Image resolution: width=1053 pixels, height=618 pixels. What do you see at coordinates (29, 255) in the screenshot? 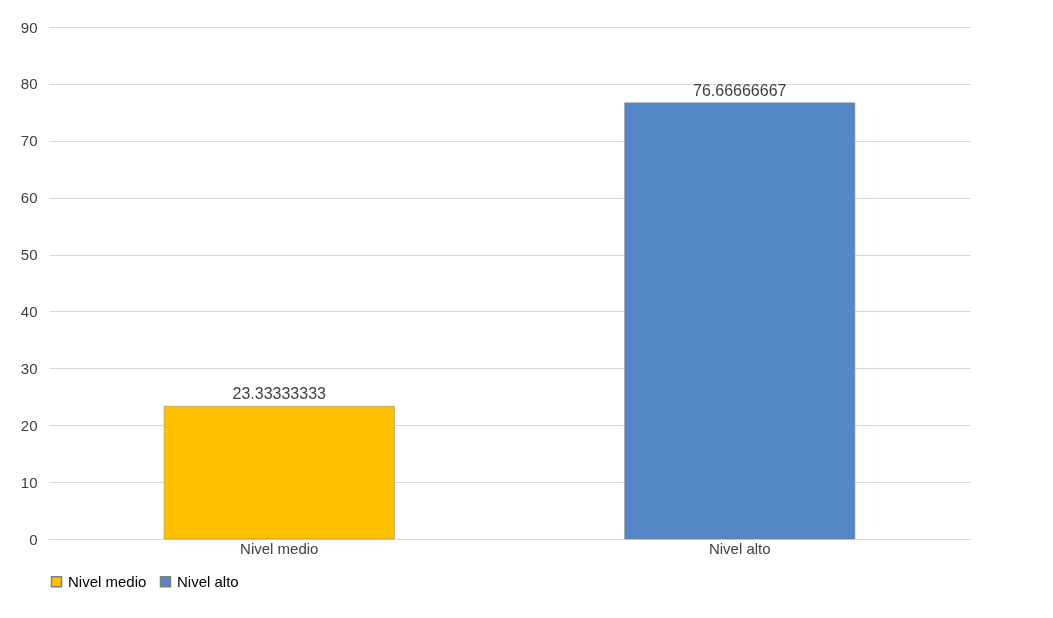
I see `y-tick-label: 50` at bounding box center [29, 255].